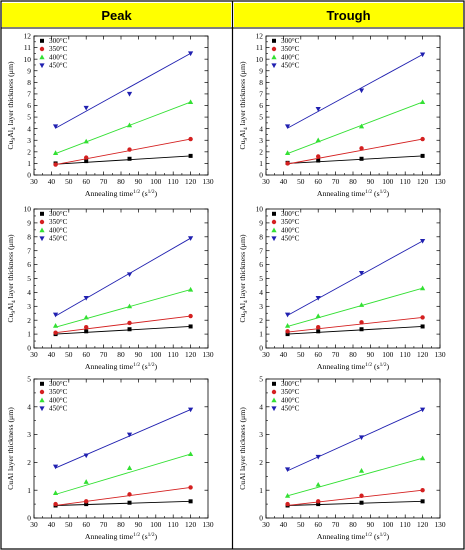  I want to click on y-axis-label: CuAl layer thickness (μm), so click(10, 448).